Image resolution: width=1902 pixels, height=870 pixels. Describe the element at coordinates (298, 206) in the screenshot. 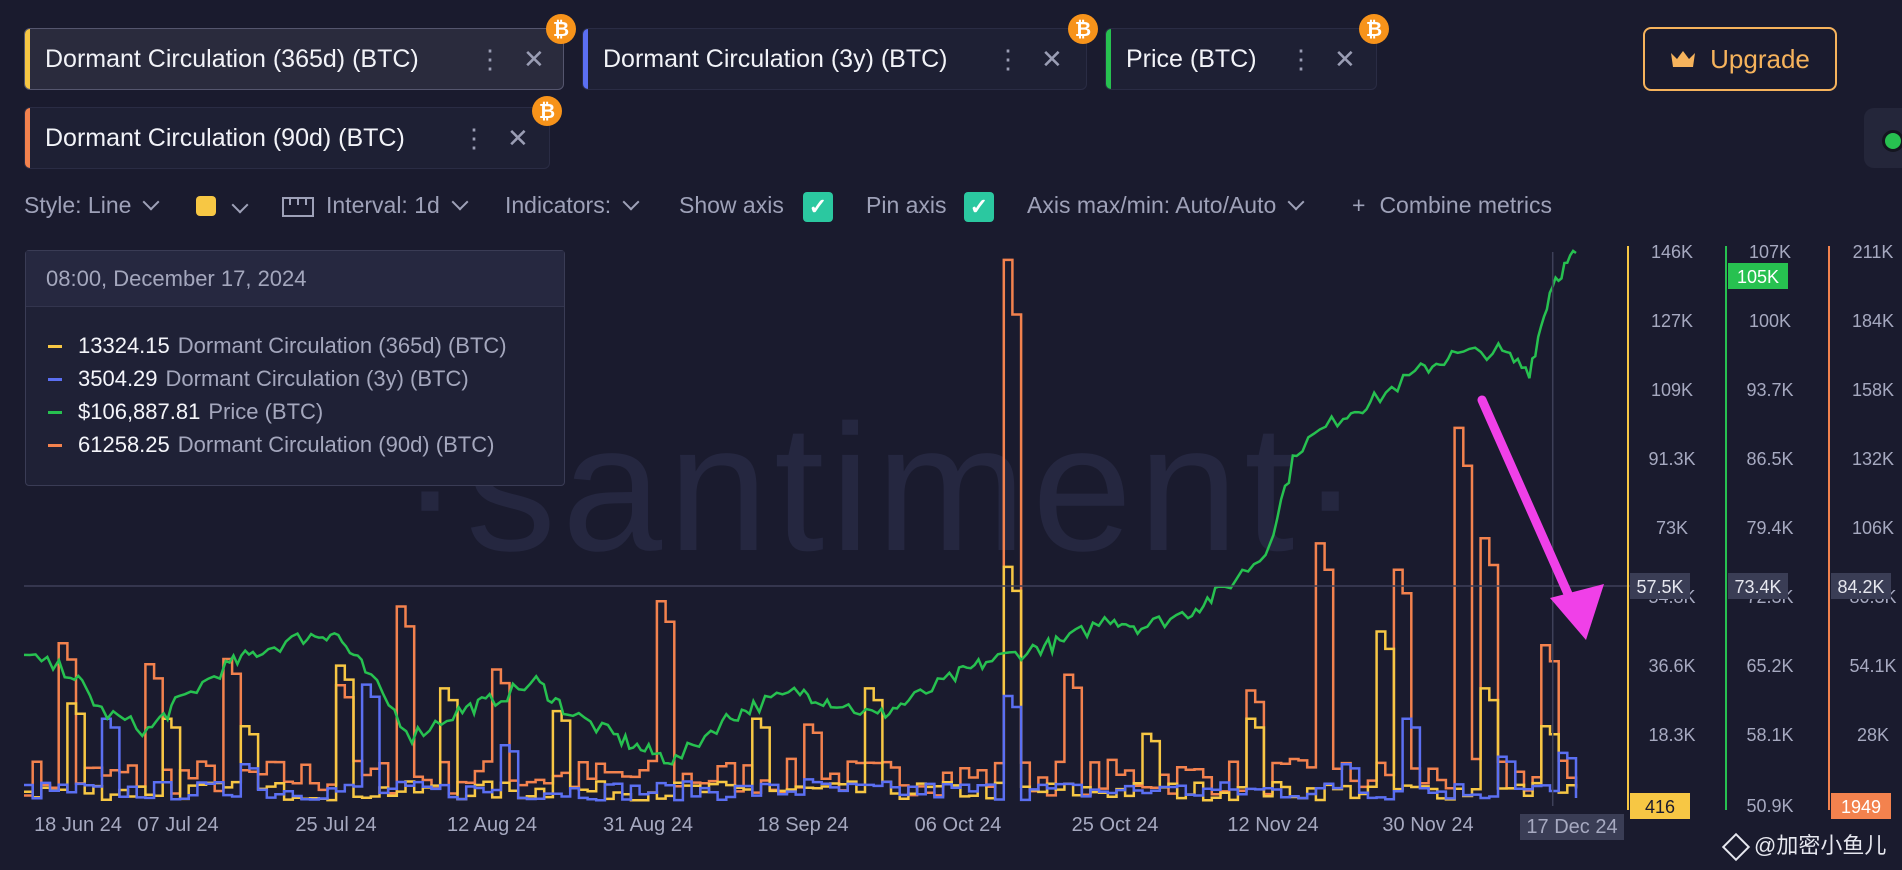

I see `ruler-icon` at that location.